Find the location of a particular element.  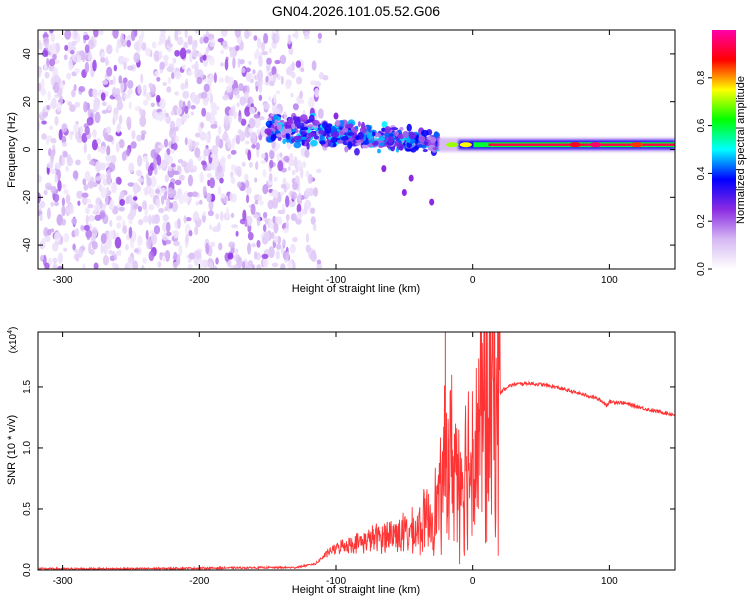

spectrogram-xlabel: Height of straight line (km) is located at coordinates (356, 289).